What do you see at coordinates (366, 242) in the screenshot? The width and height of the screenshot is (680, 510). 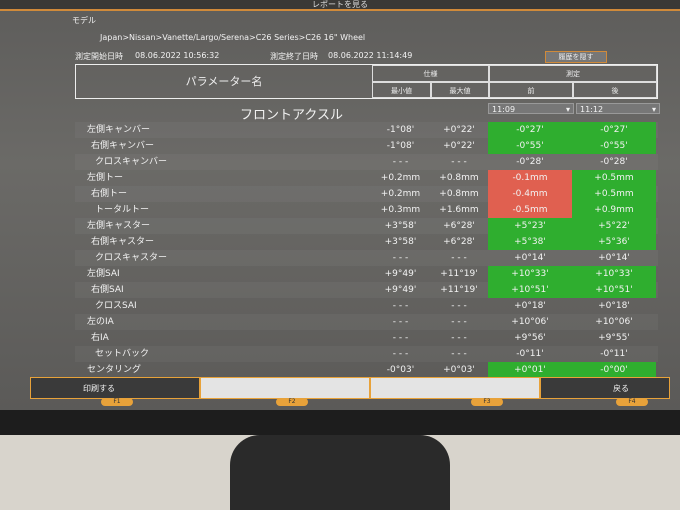 I see `table-row: 右側キャスター +3°58' +6°28' +5°38' +5°36'` at bounding box center [366, 242].